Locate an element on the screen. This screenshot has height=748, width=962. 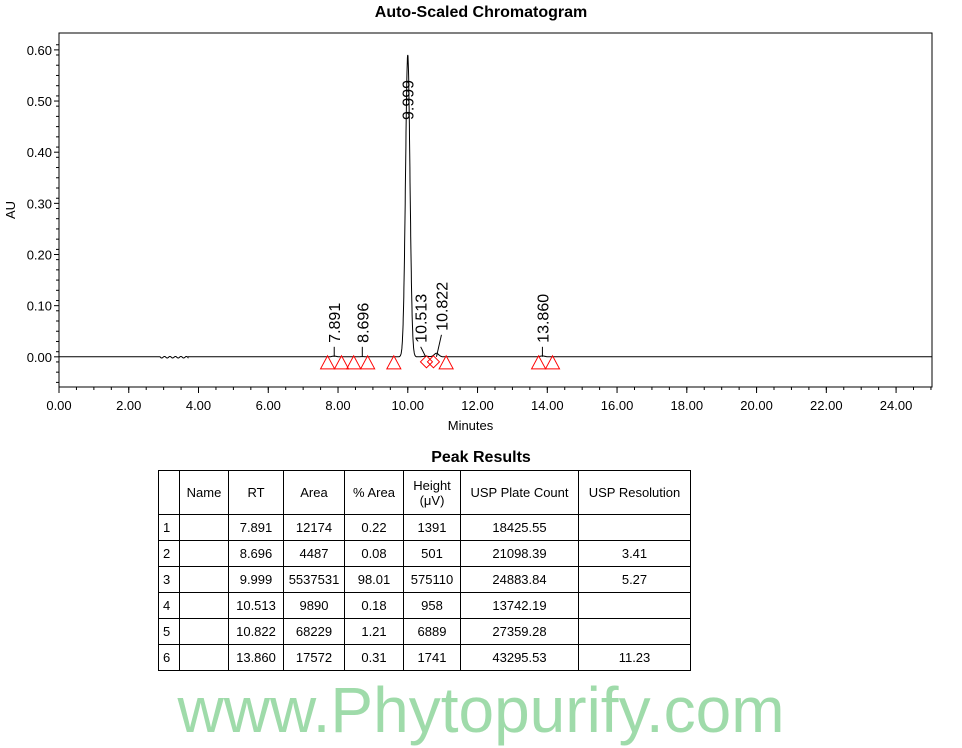
x-tick-label: 2.00 is located at coordinates (128, 405).